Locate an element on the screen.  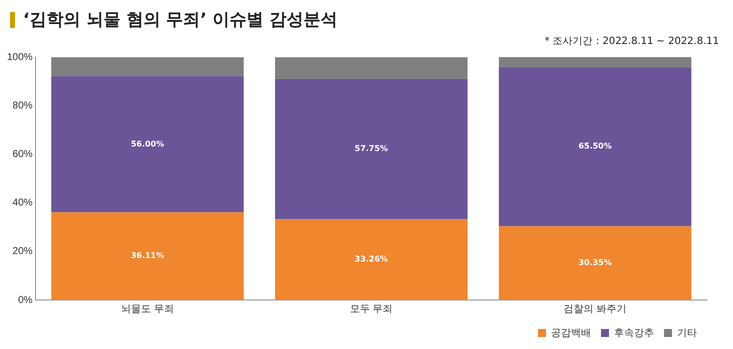
legend-label: 기타 is located at coordinates (687, 333).